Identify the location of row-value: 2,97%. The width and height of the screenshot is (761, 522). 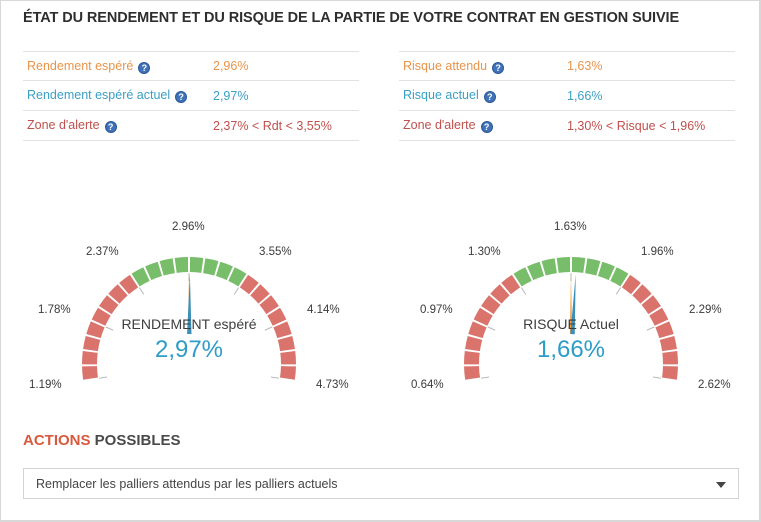
(231, 95).